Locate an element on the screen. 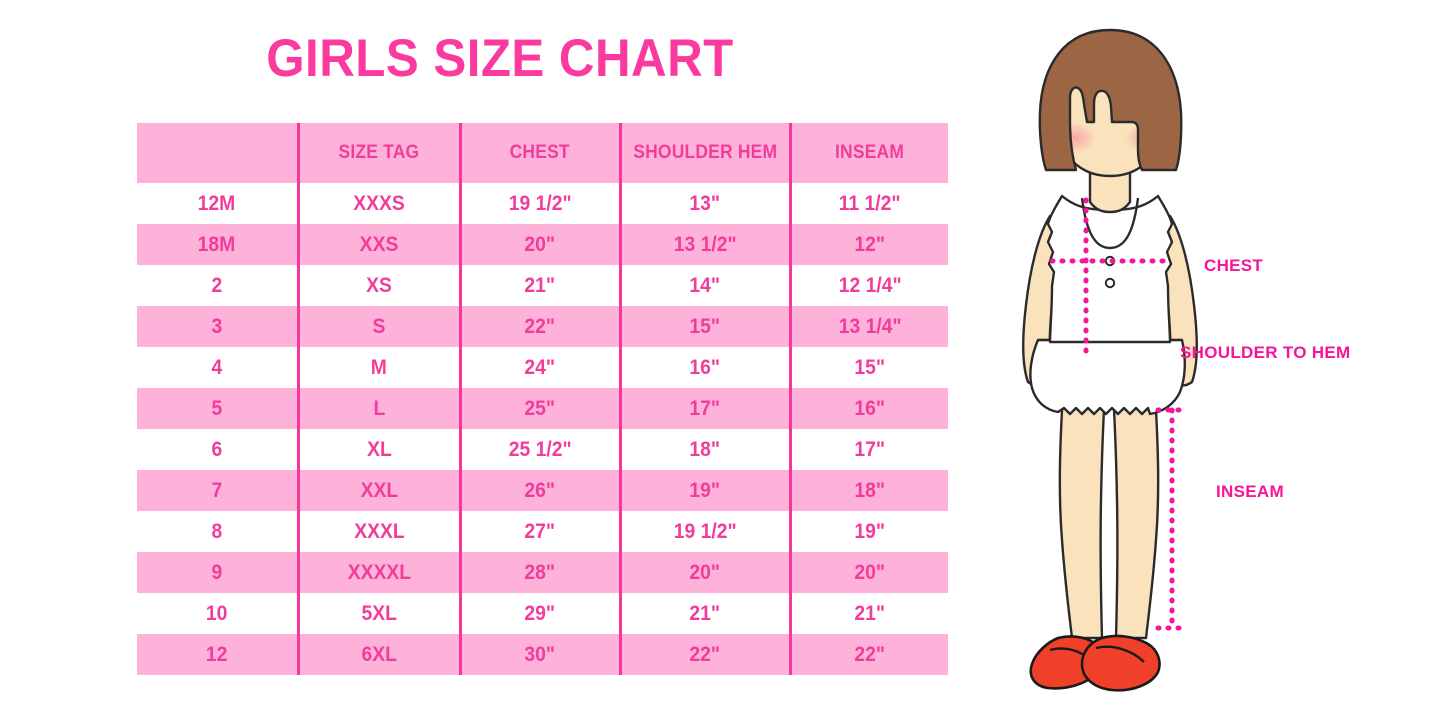 Image resolution: width=1445 pixels, height=723 pixels. table-row: 2 XS 21" 14" 12 1/4" is located at coordinates (542, 285).